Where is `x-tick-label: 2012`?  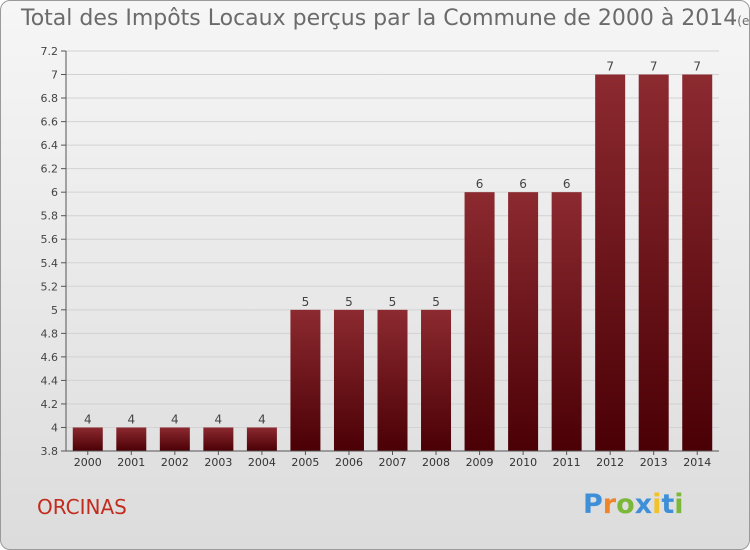
x-tick-label: 2012 is located at coordinates (610, 462).